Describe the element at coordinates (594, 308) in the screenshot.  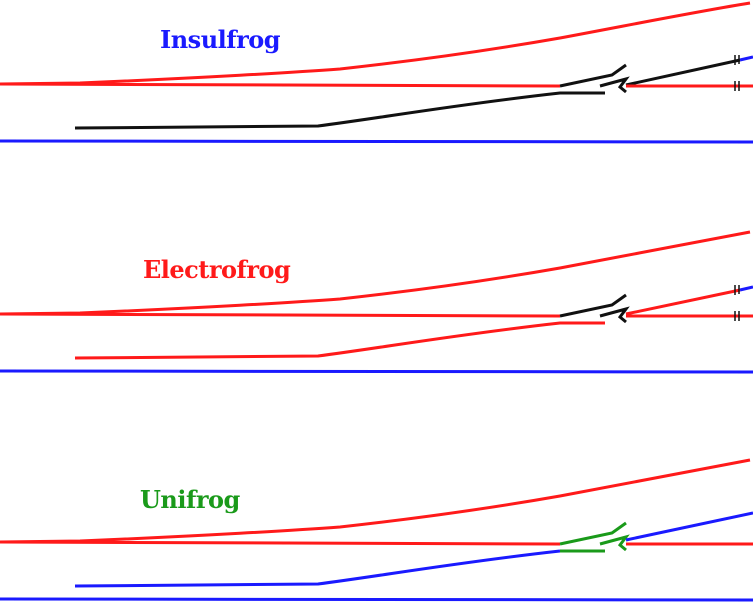
I see `electrofrog-frog` at that location.